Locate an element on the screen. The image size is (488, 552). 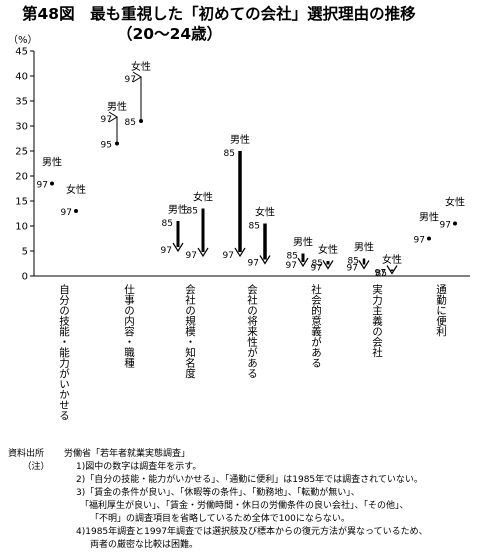
cat5-female-start-year: 85 is located at coordinates (381, 274).